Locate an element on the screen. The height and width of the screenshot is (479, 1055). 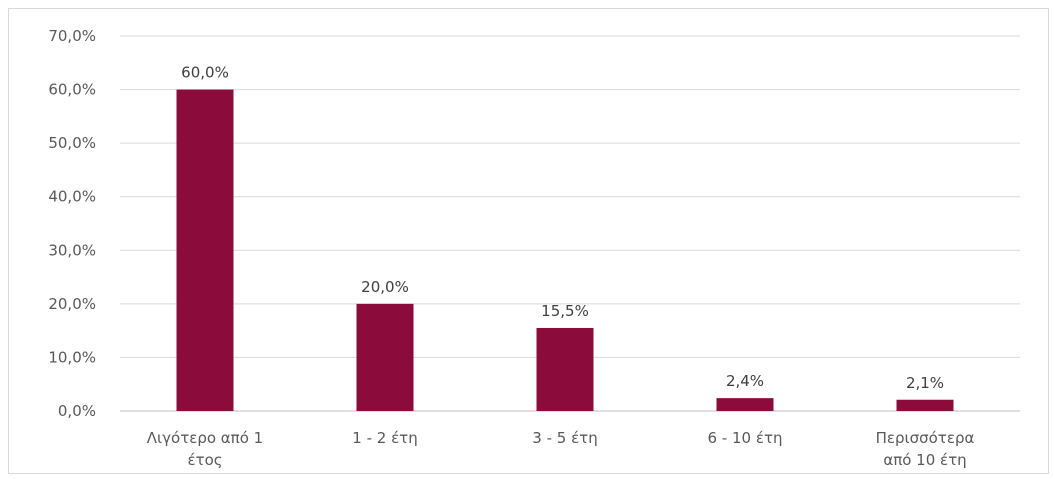
x-tick-label: από 10 έτη is located at coordinates (924, 460).